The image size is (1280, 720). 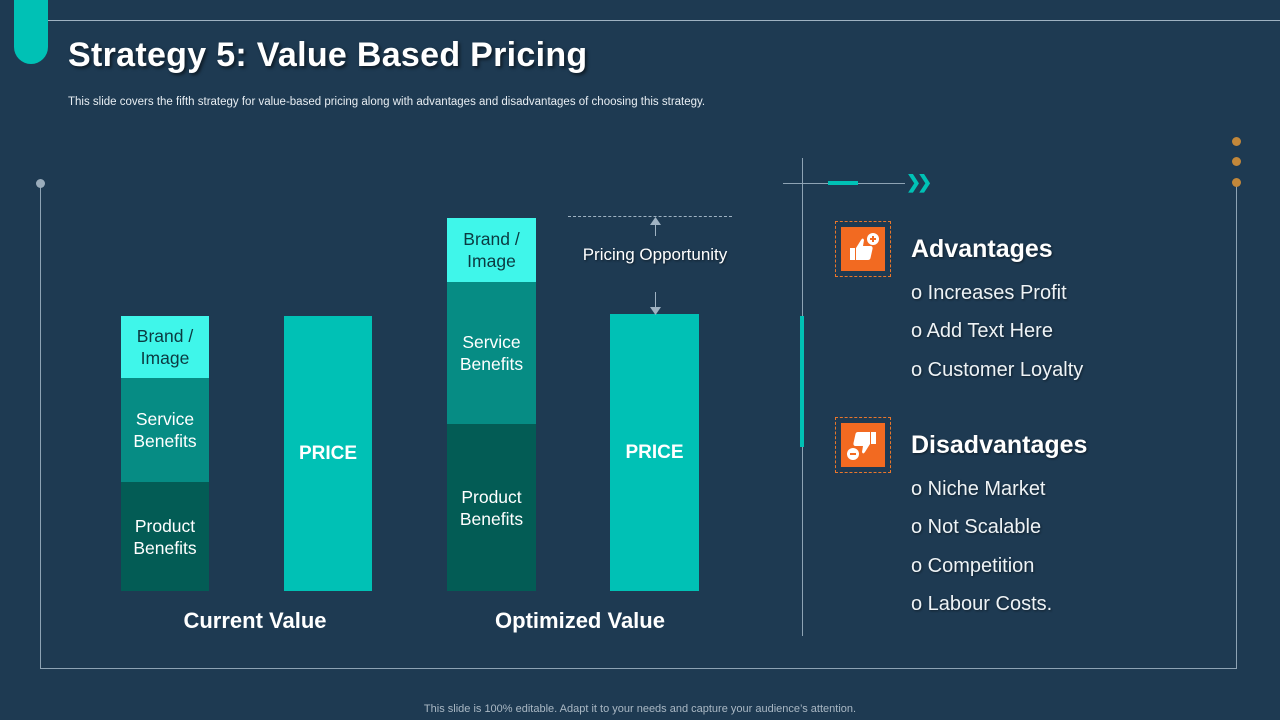 What do you see at coordinates (655, 300) in the screenshot?
I see `arrow-down-line` at bounding box center [655, 300].